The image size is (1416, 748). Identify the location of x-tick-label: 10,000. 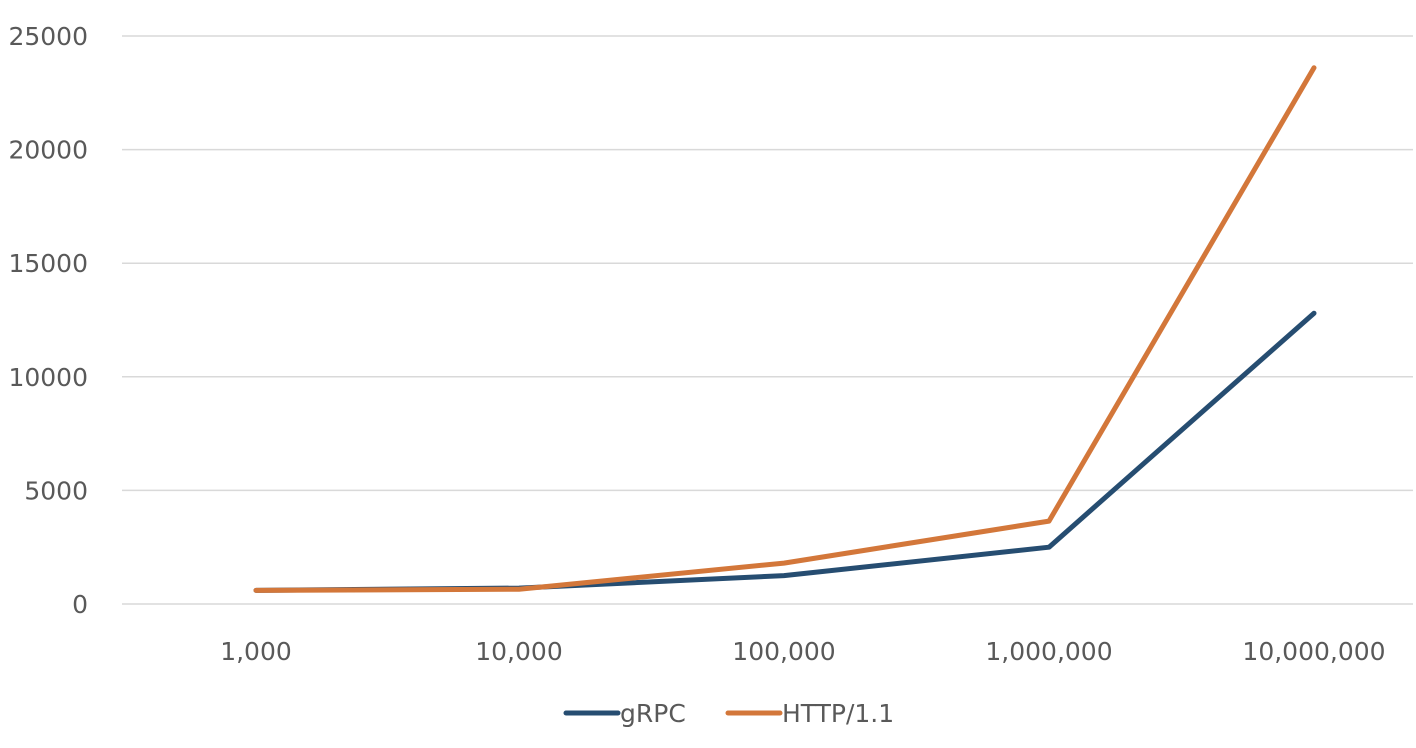
(518, 651).